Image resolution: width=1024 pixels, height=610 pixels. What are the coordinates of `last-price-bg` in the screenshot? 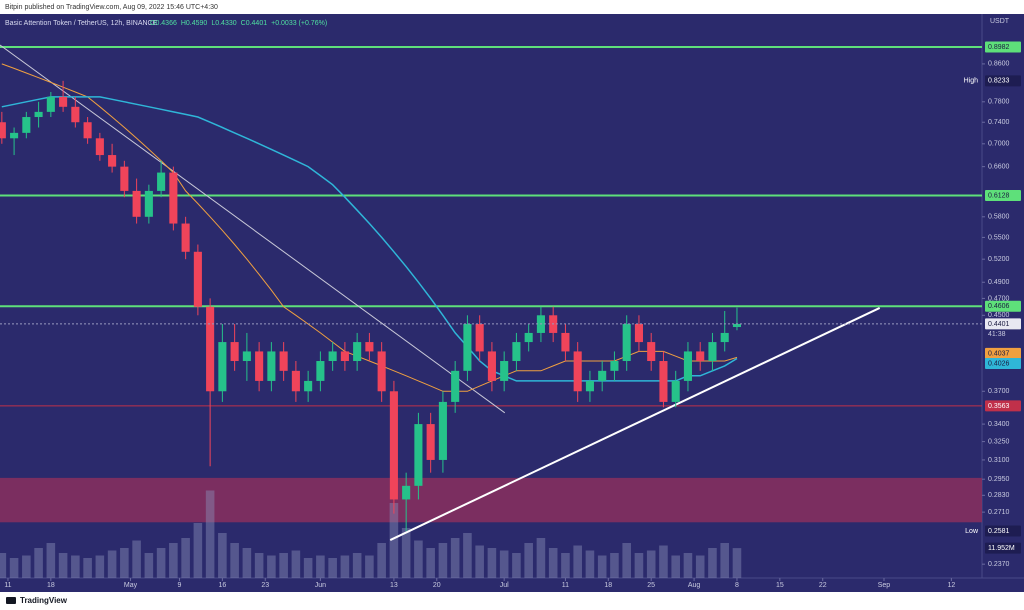 It's located at (1003, 324).